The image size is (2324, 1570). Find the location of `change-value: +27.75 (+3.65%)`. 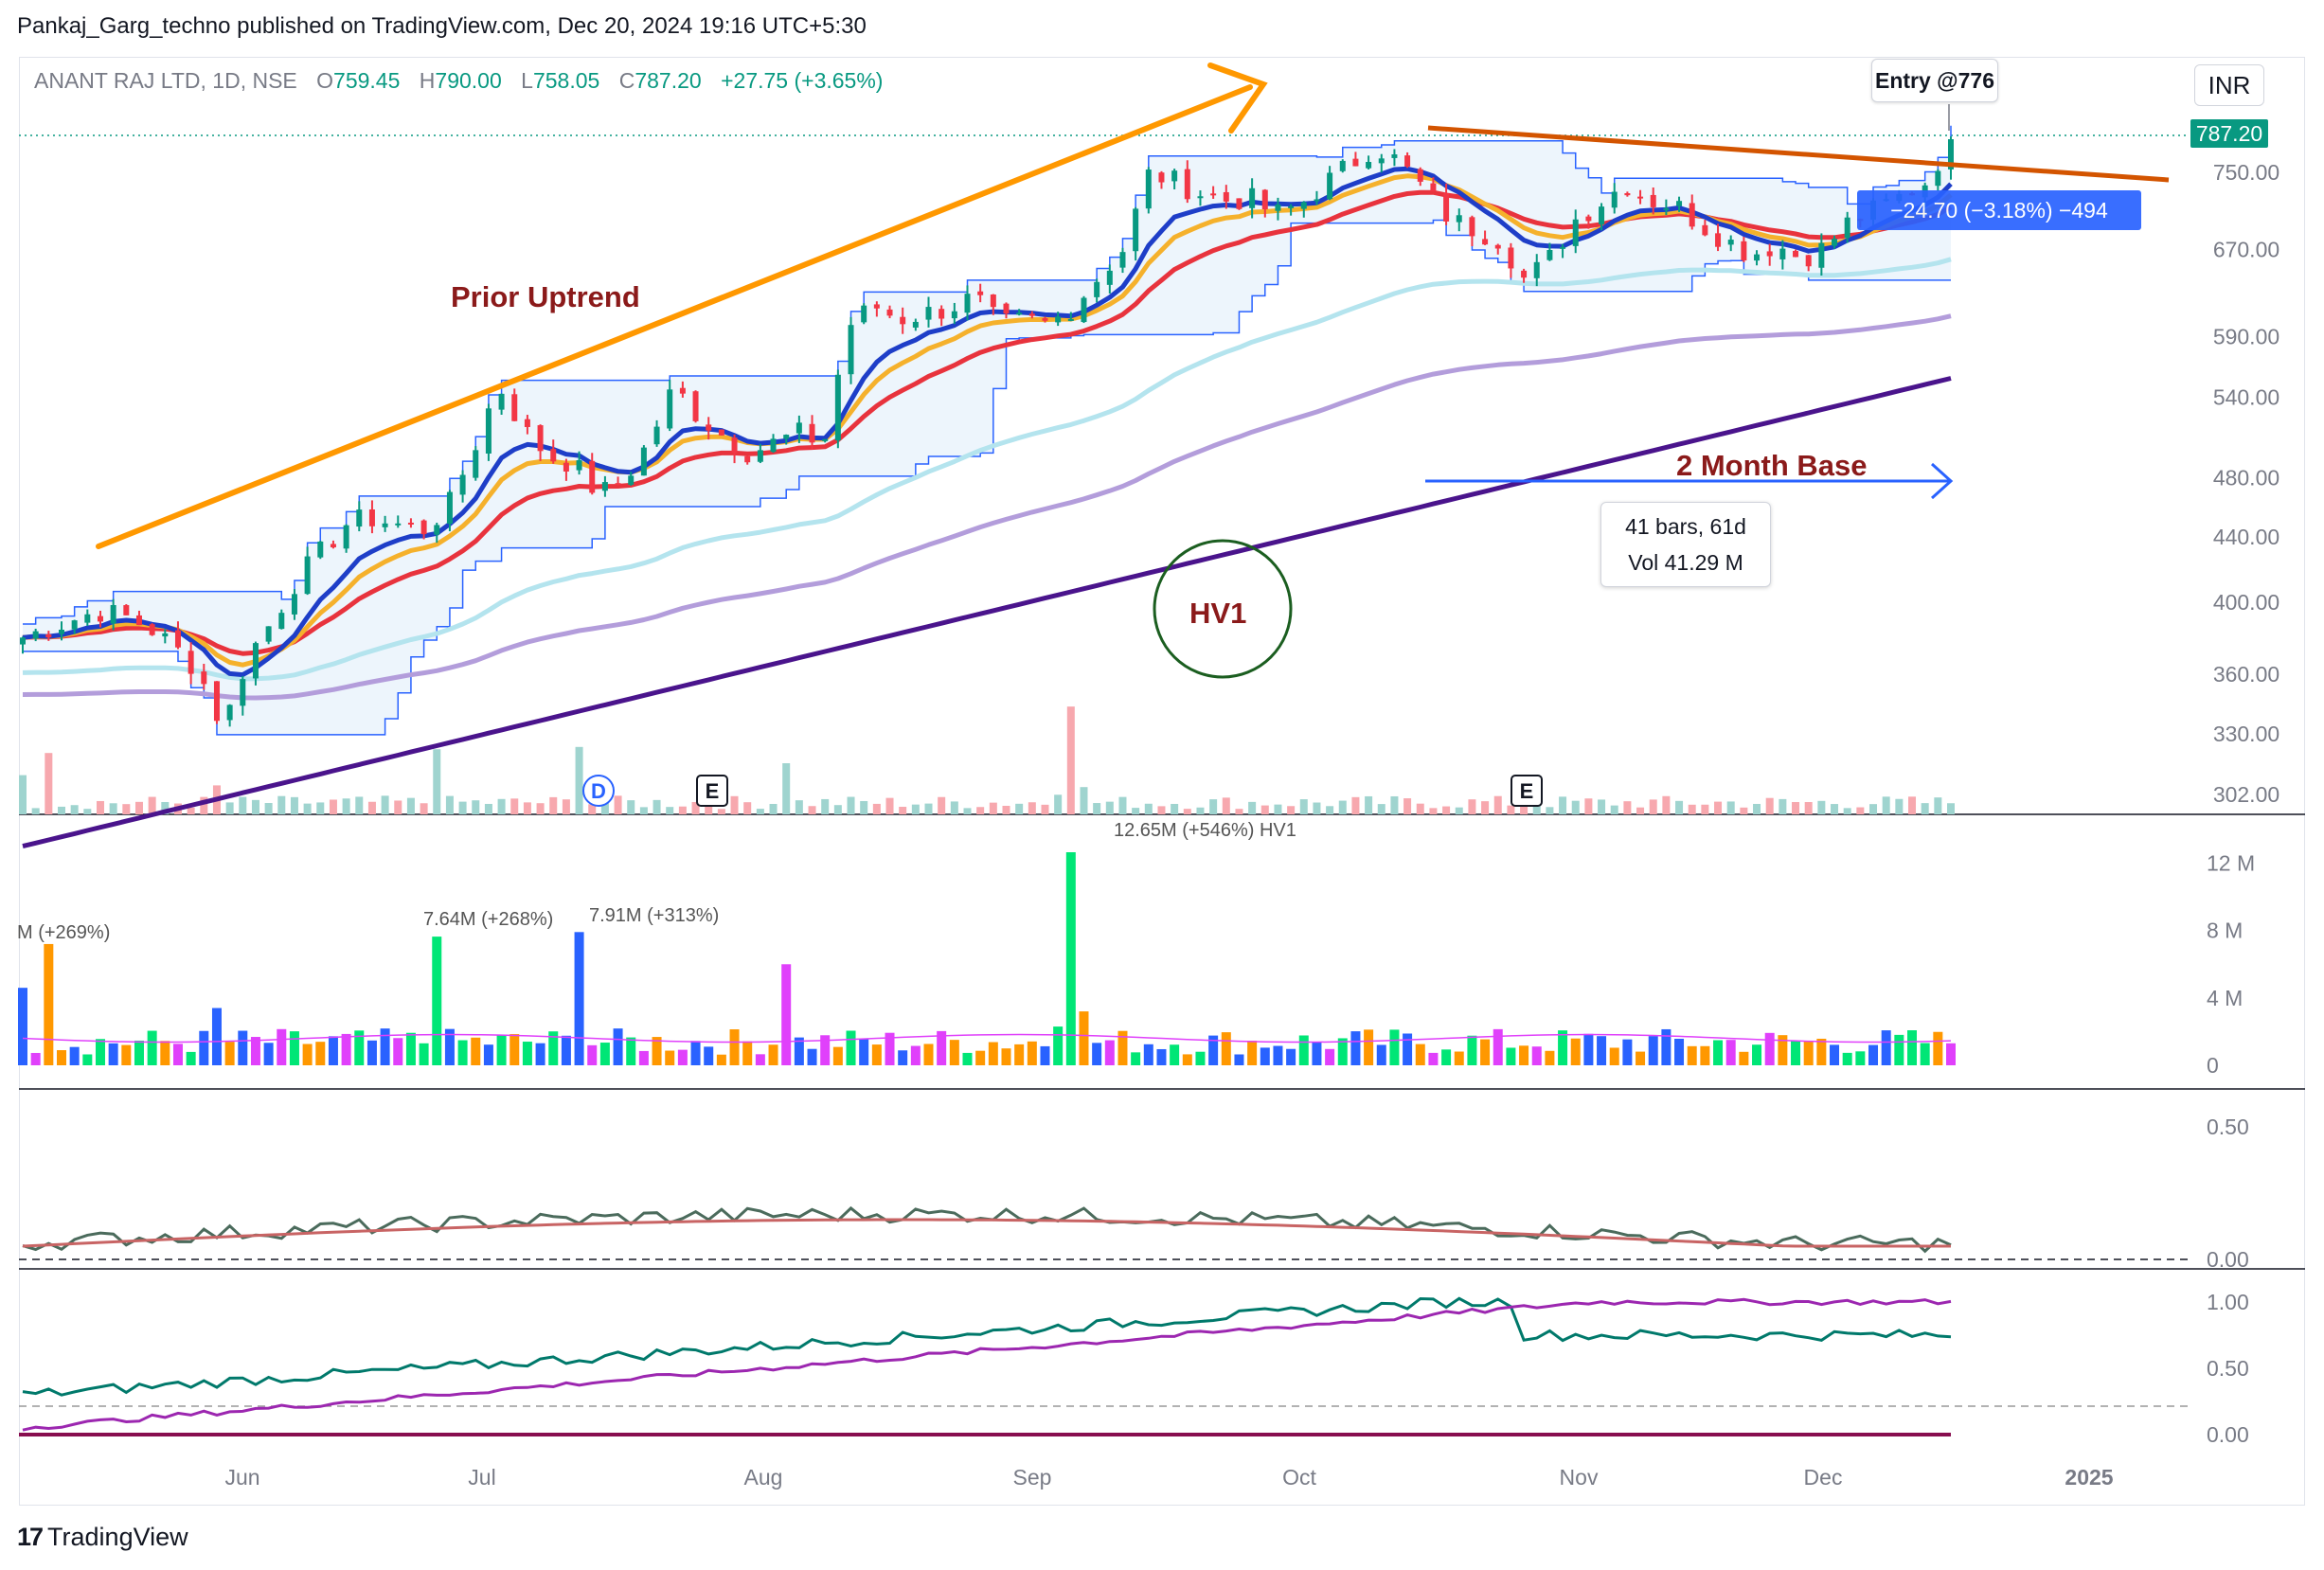

change-value: +27.75 (+3.65%) is located at coordinates (803, 80).